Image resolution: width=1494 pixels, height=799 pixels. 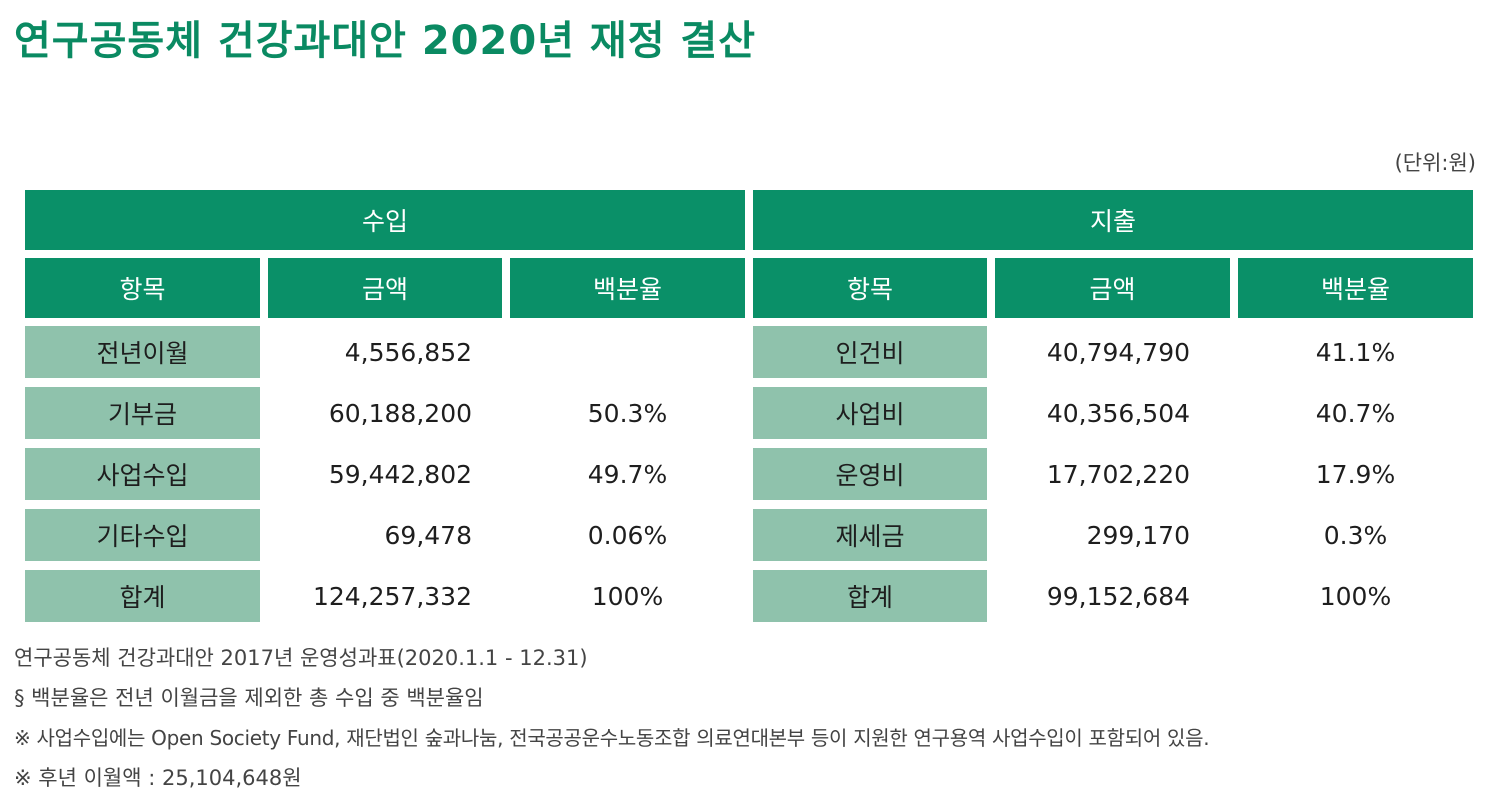 I want to click on page-title: 연구공동체 건강과대안 2020년 재정 결산, so click(x=385, y=41).